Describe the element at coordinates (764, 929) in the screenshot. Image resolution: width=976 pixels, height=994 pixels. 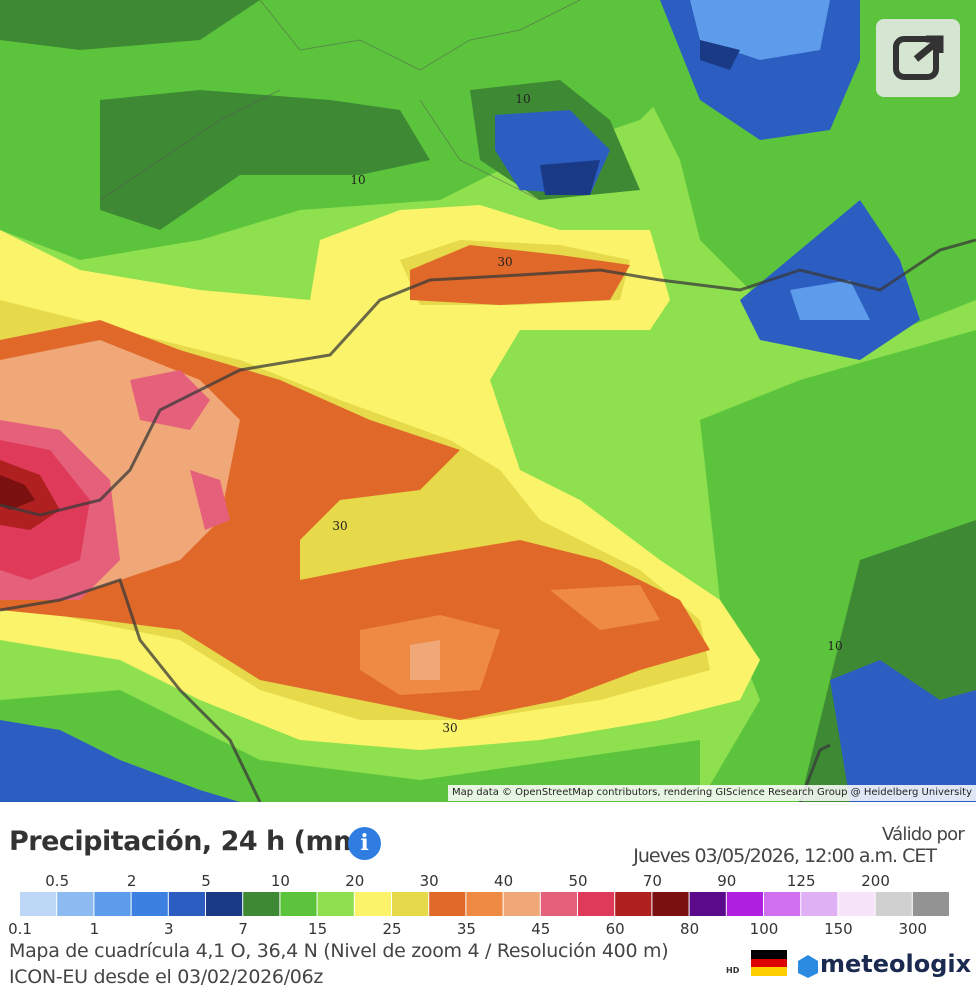
I see `legend-label: 100` at that location.